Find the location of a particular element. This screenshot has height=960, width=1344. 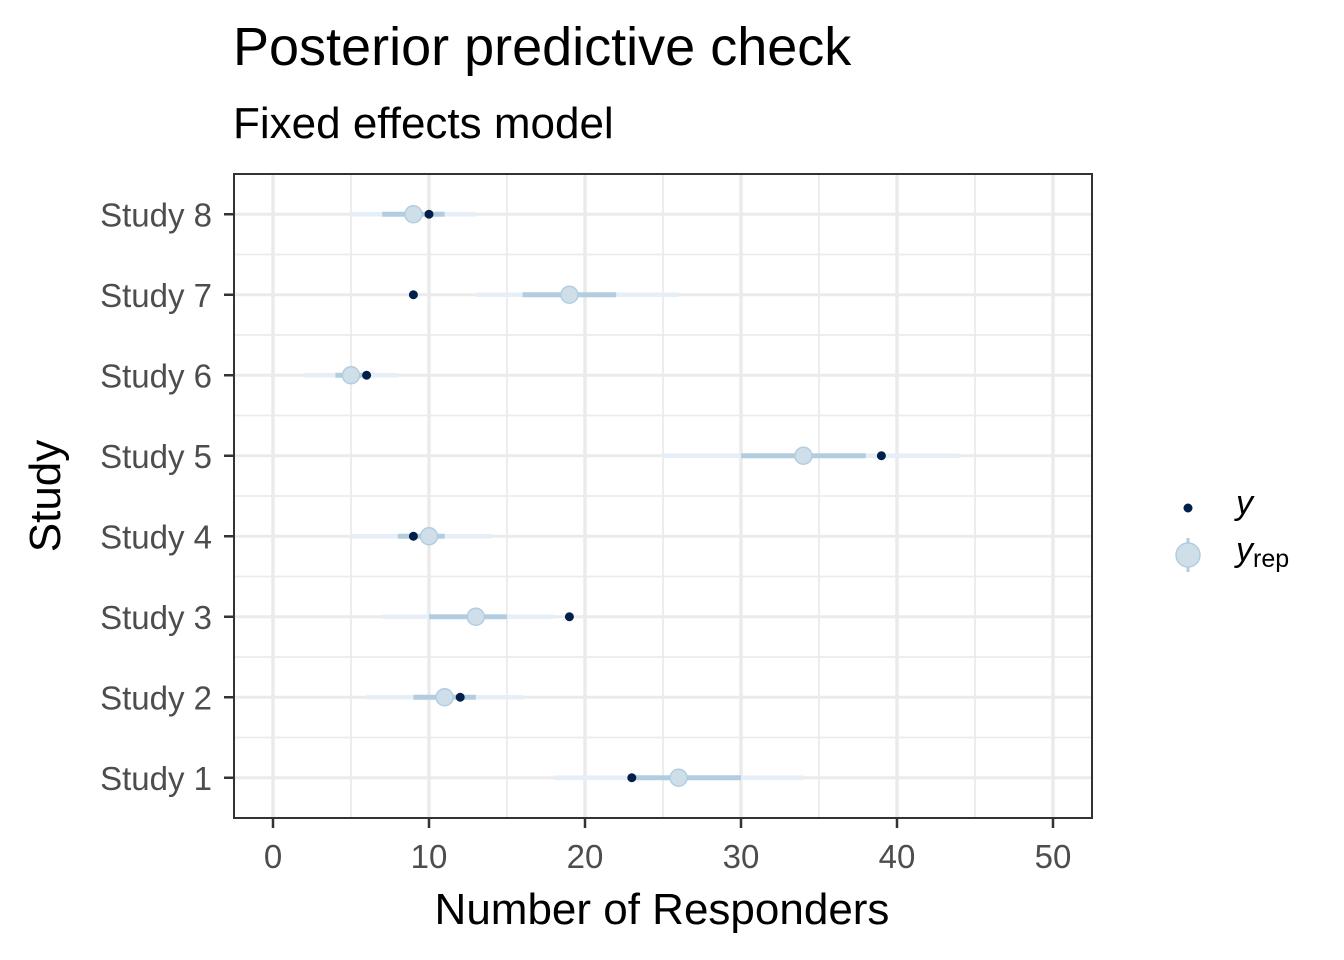

x-tick-label: 10 is located at coordinates (429, 856).